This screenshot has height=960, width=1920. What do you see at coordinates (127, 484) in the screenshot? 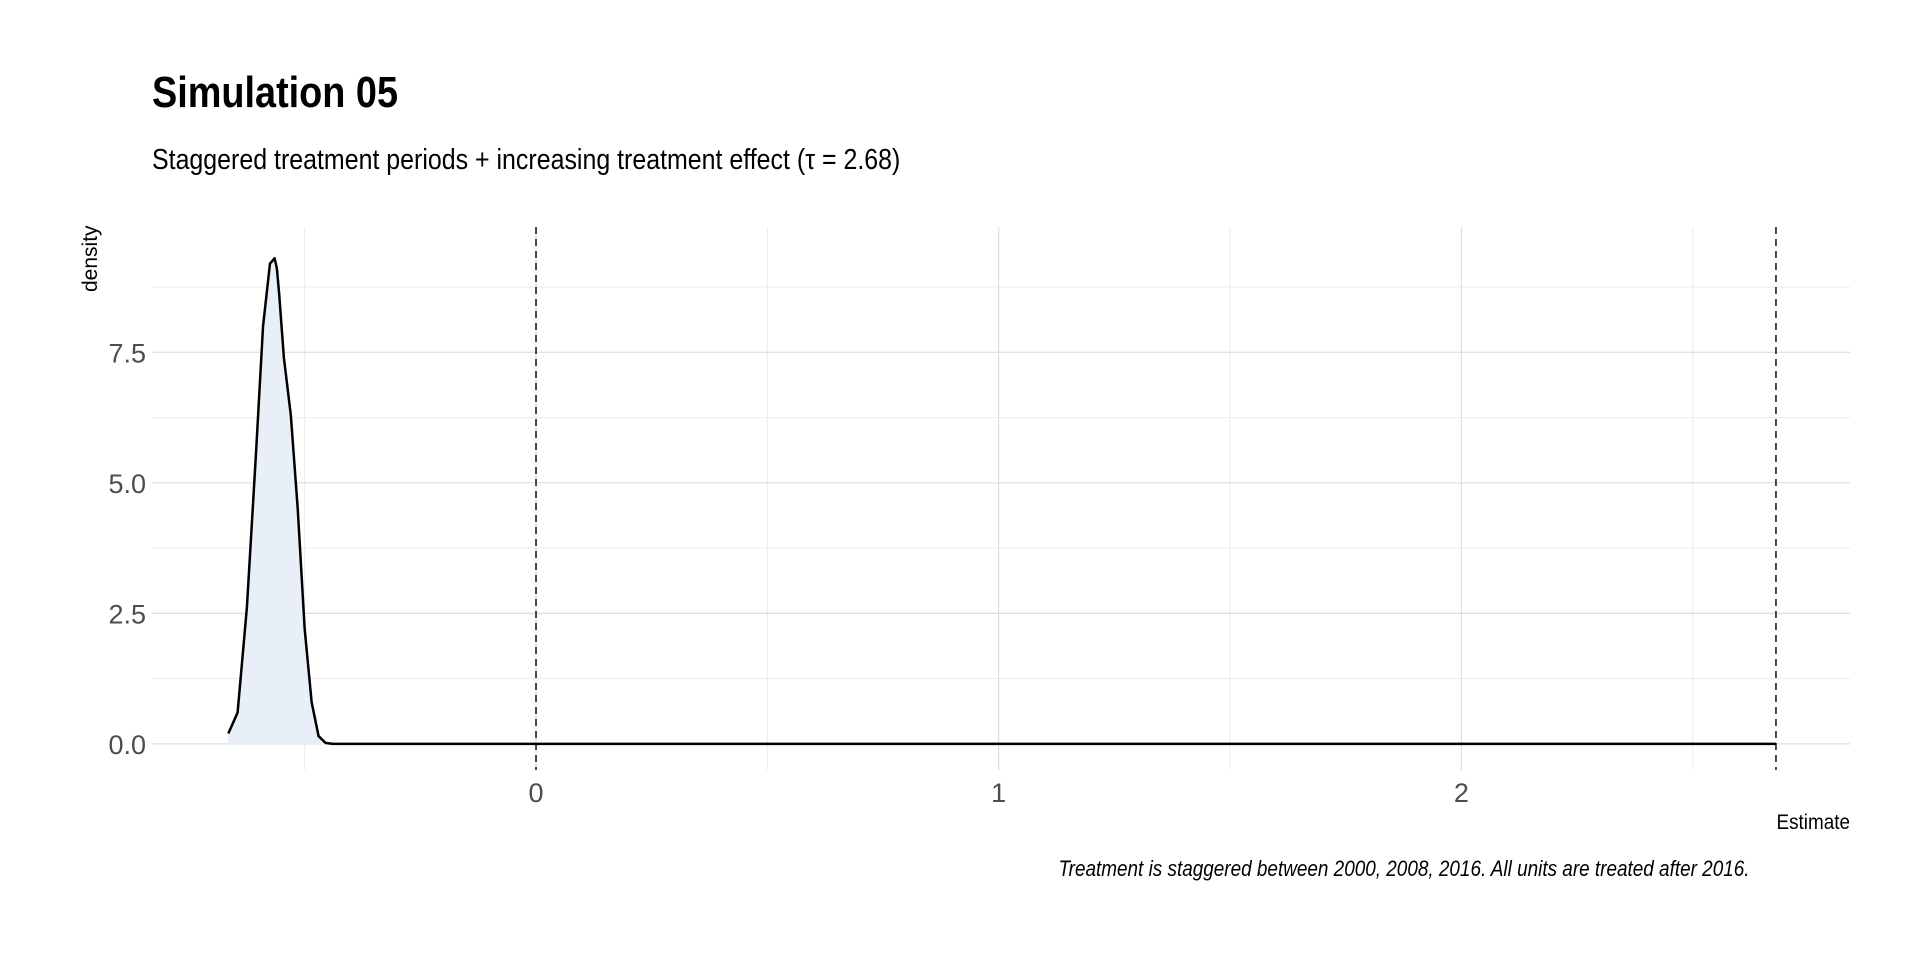
I see `y-tick-label: 5.0` at bounding box center [127, 484].